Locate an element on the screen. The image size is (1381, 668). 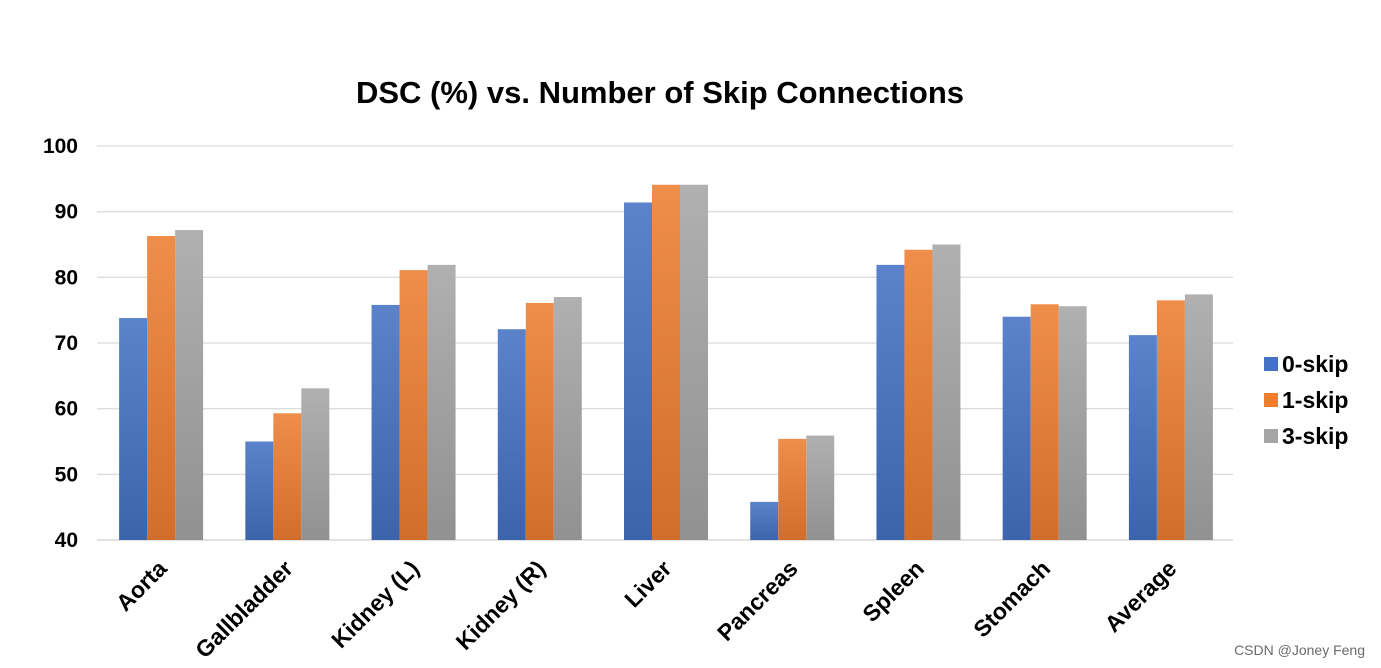
y-tick-label: 80 is located at coordinates (66, 277).